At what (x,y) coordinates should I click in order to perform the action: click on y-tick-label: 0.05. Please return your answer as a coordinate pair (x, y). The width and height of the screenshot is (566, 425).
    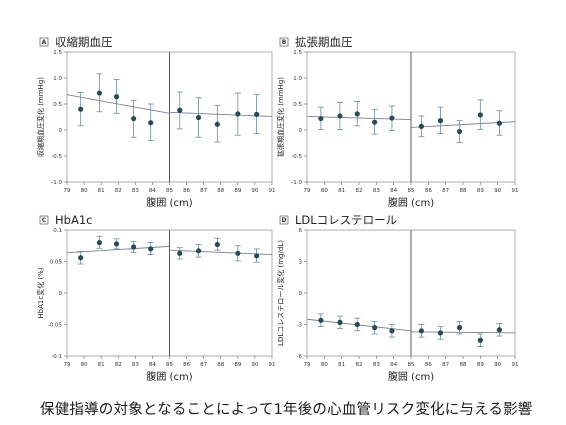
    Looking at the image, I should click on (56, 263).